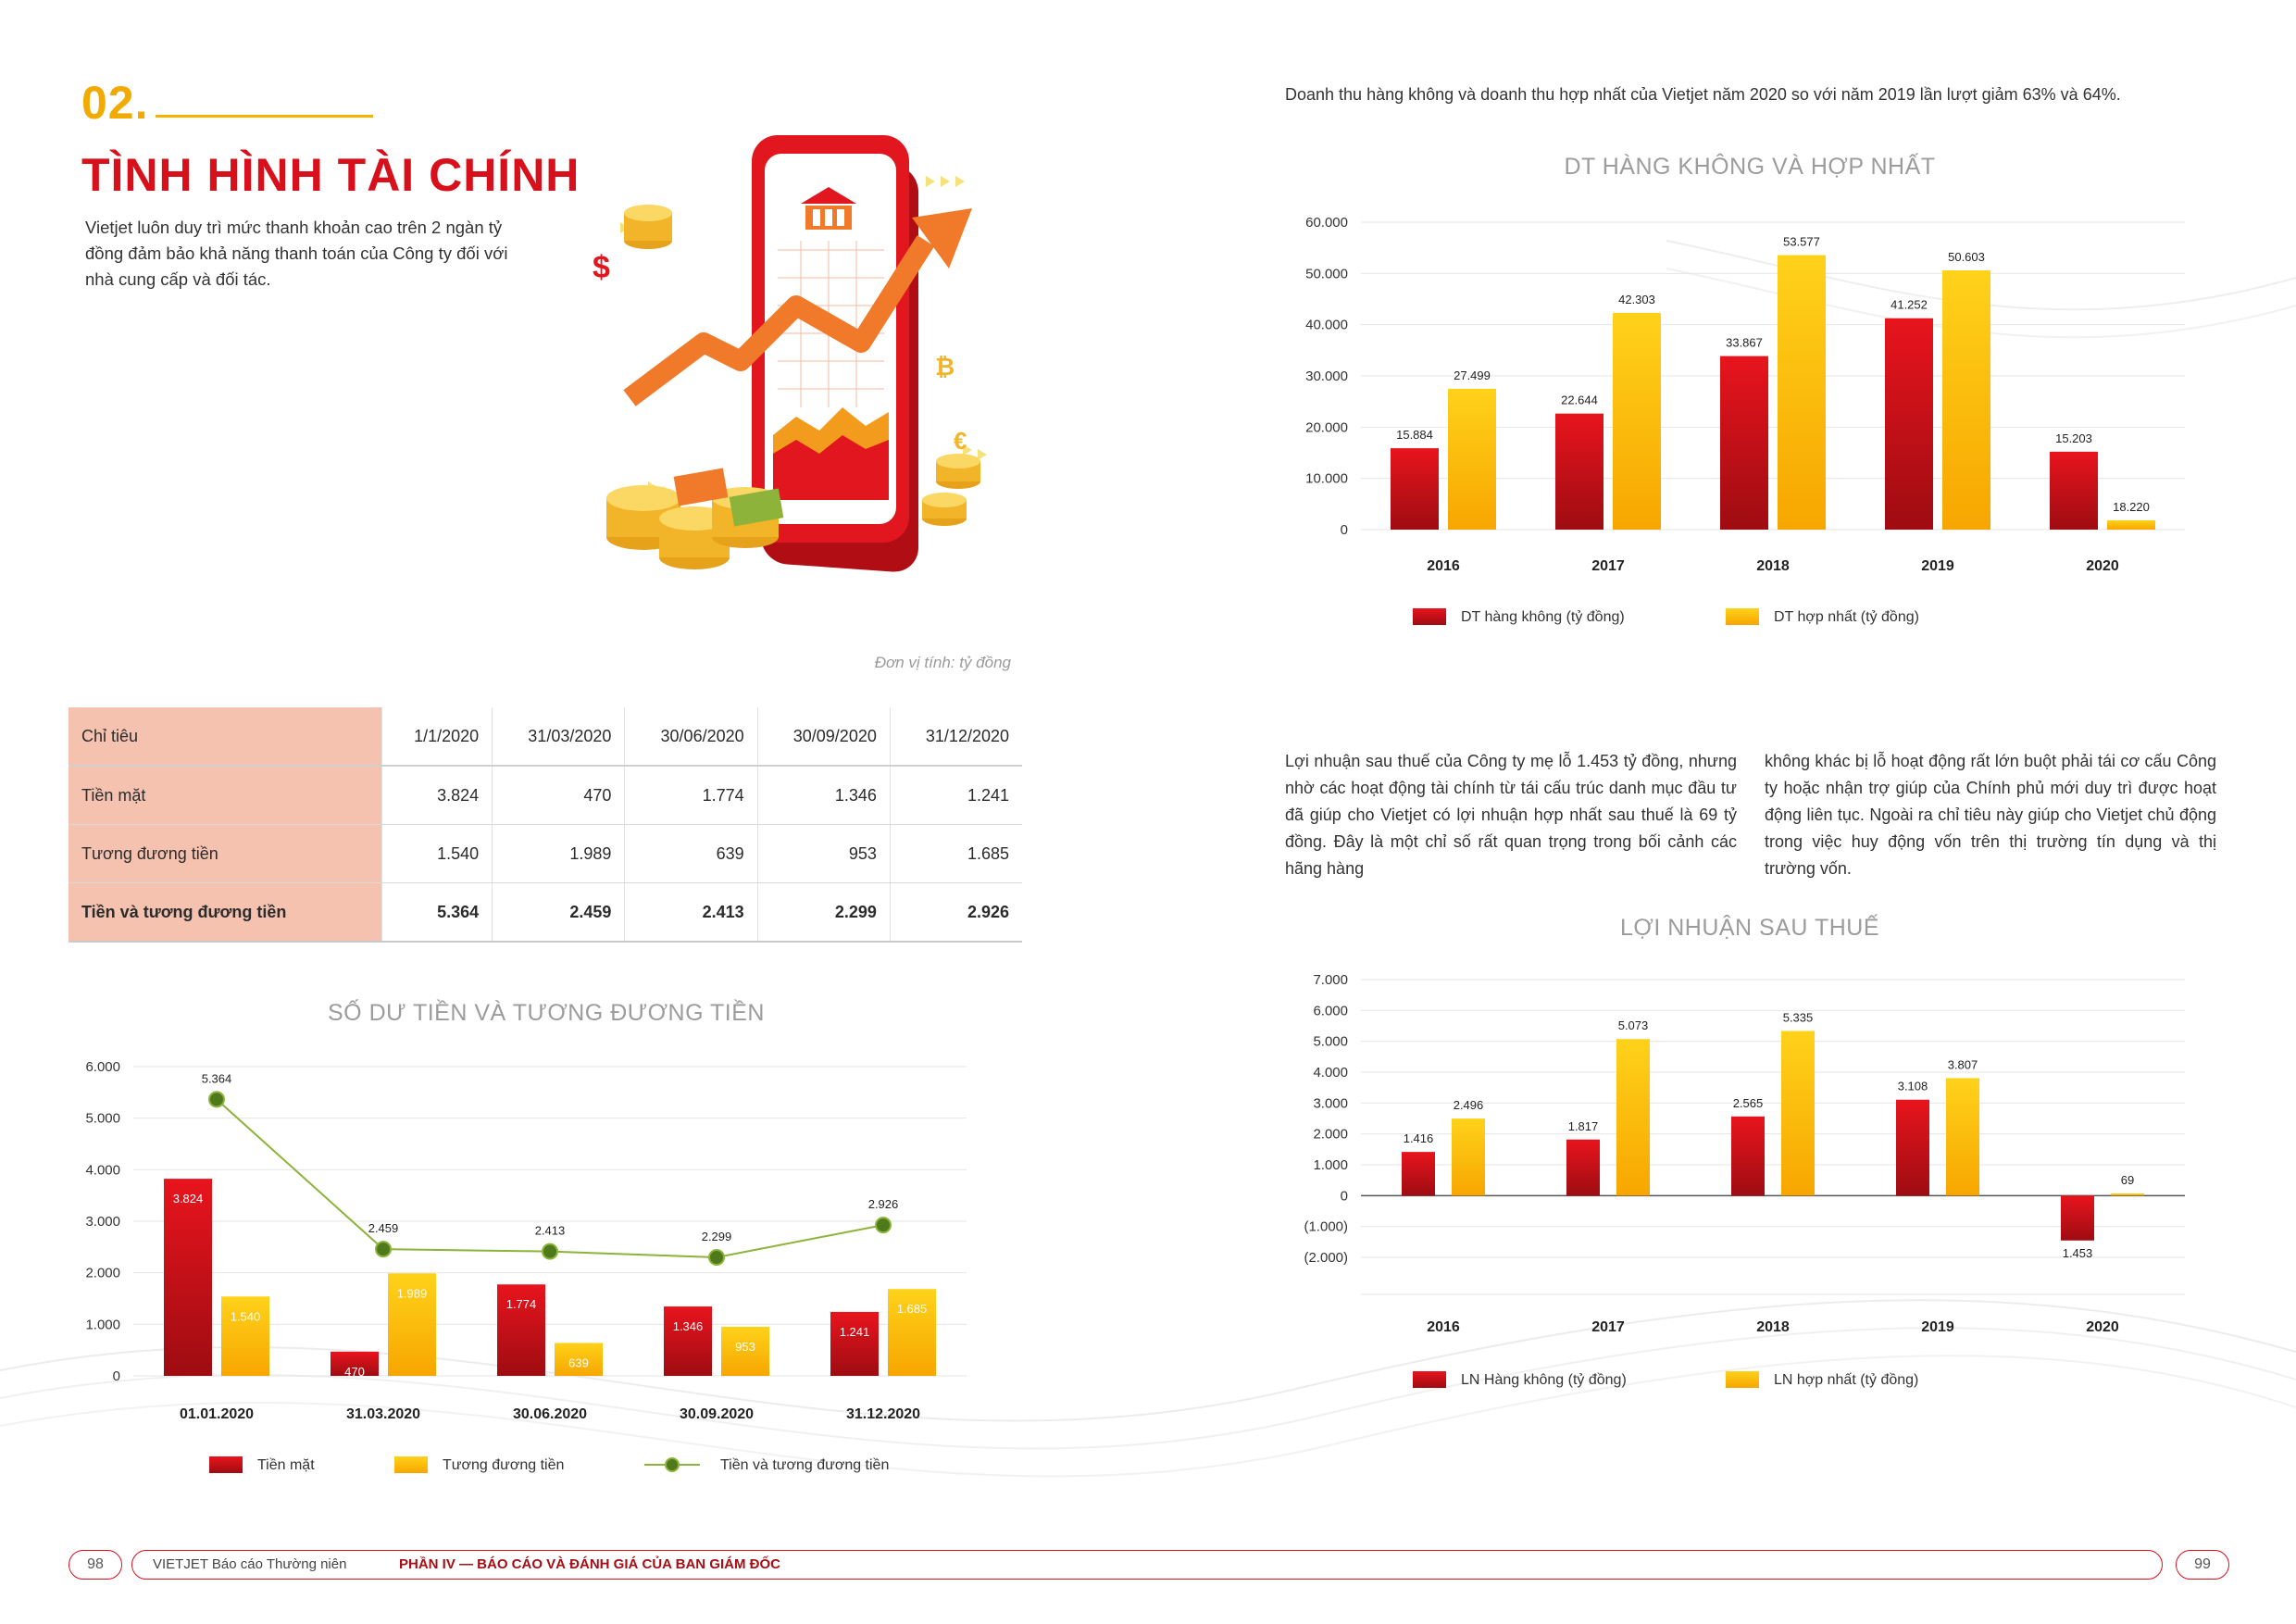  I want to click on table-column-header: 31/03/2020, so click(558, 737).